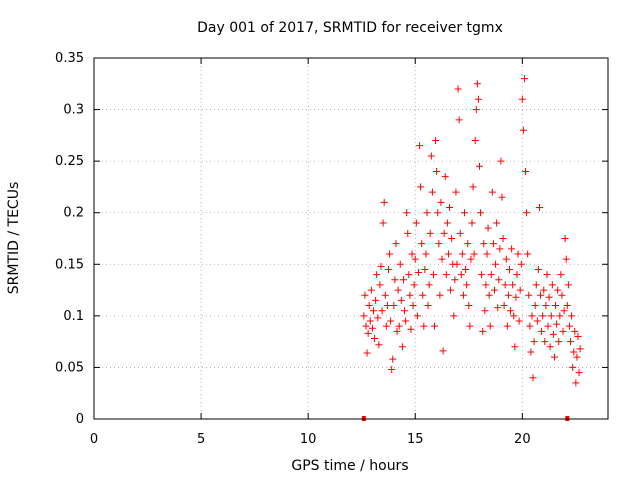 The image size is (640, 480). Describe the element at coordinates (73, 213) in the screenshot. I see `y-tick-label: 0.2` at that location.